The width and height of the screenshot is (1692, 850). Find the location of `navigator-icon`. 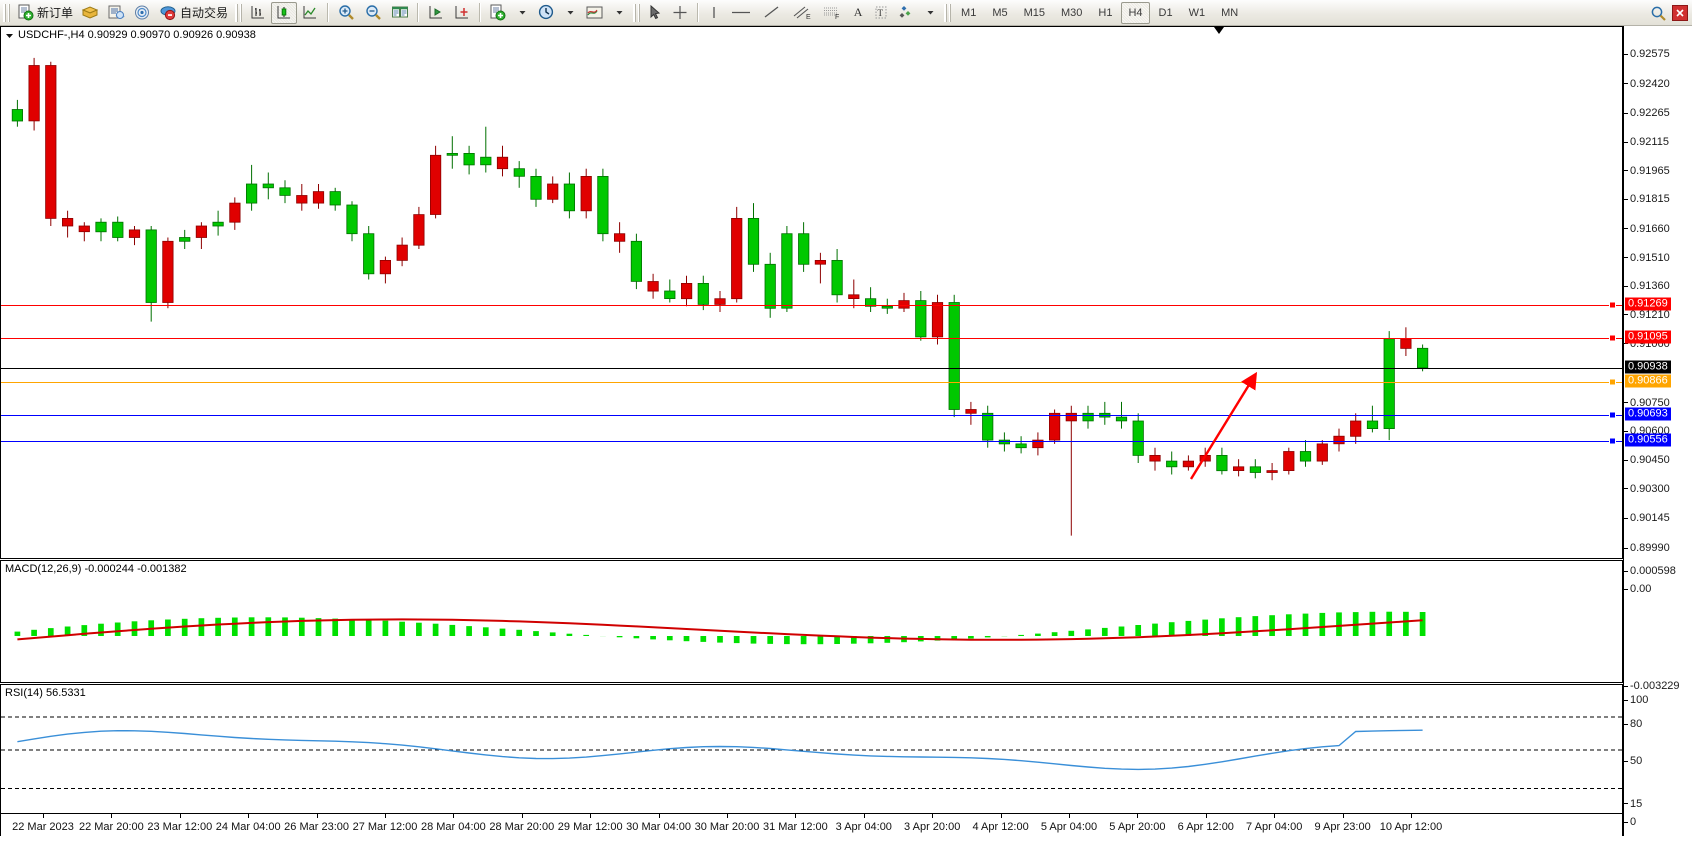

navigator-icon is located at coordinates (142, 12).